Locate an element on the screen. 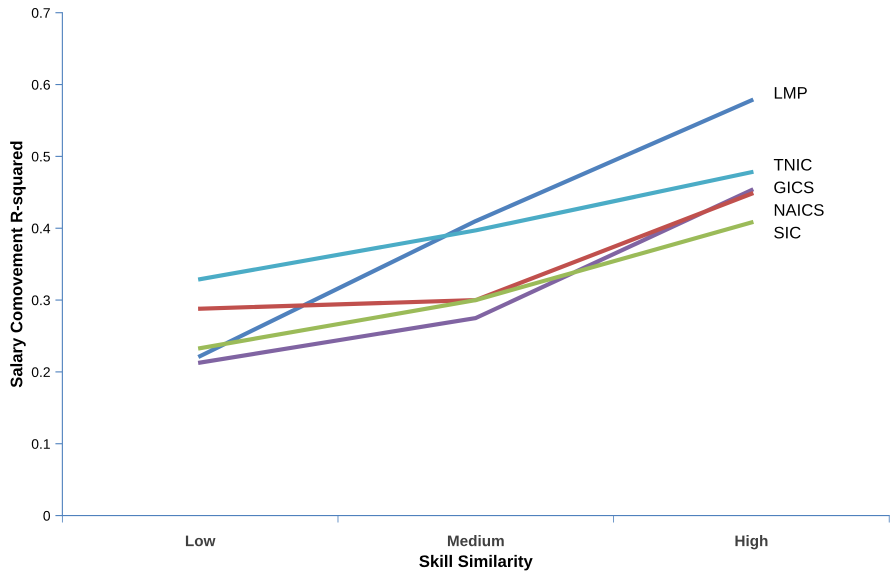 The image size is (891, 578). y-tick-label: 0.4 is located at coordinates (41, 229).